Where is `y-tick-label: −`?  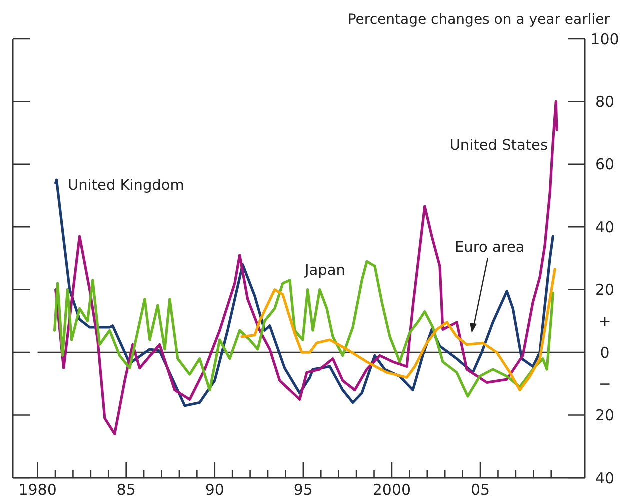
y-tick-label: − is located at coordinates (605, 384).